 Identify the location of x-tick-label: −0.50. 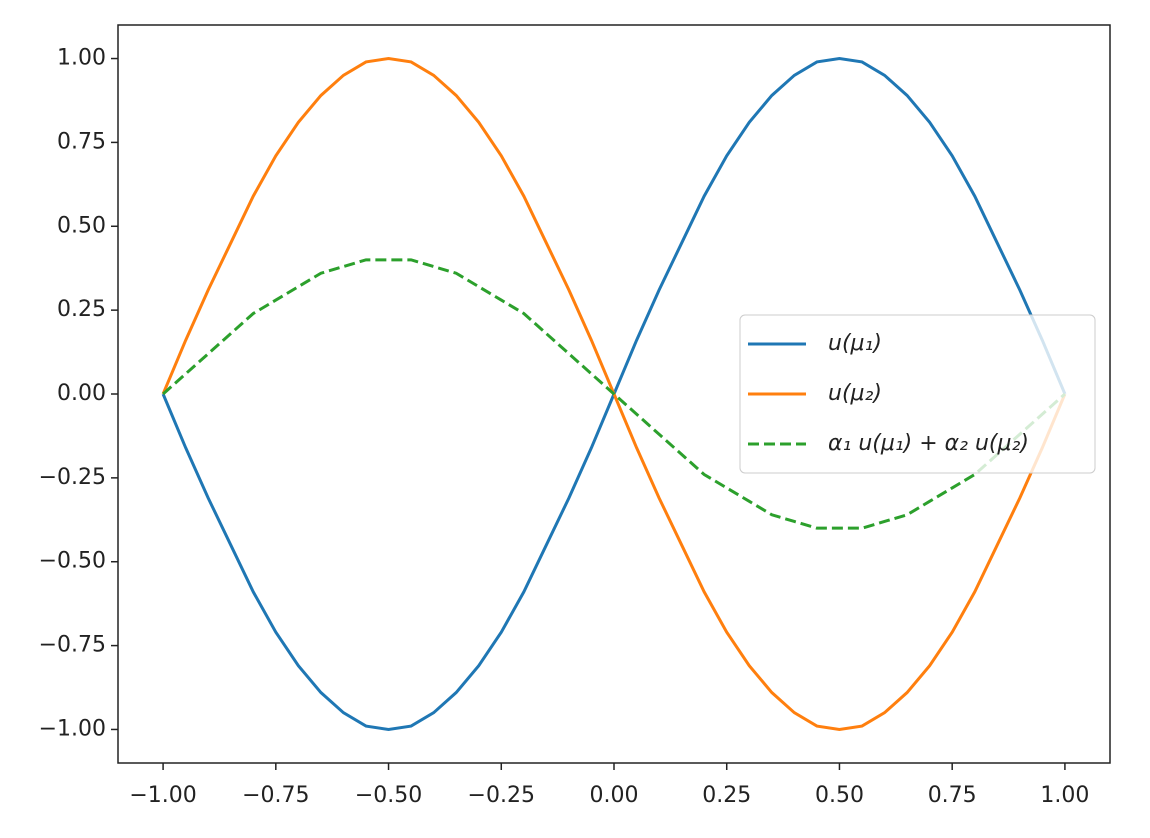
(388, 795).